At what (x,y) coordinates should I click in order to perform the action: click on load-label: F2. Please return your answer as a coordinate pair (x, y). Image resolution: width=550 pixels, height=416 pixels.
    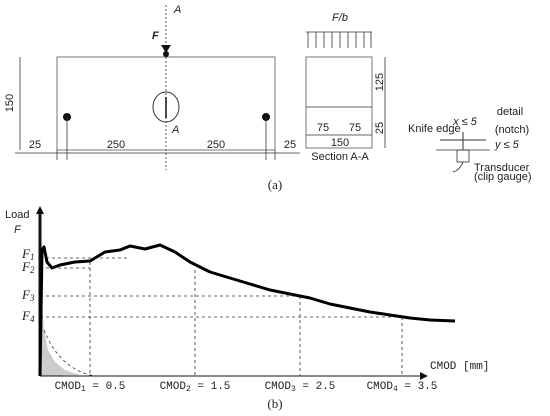
    Looking at the image, I should click on (28, 267).